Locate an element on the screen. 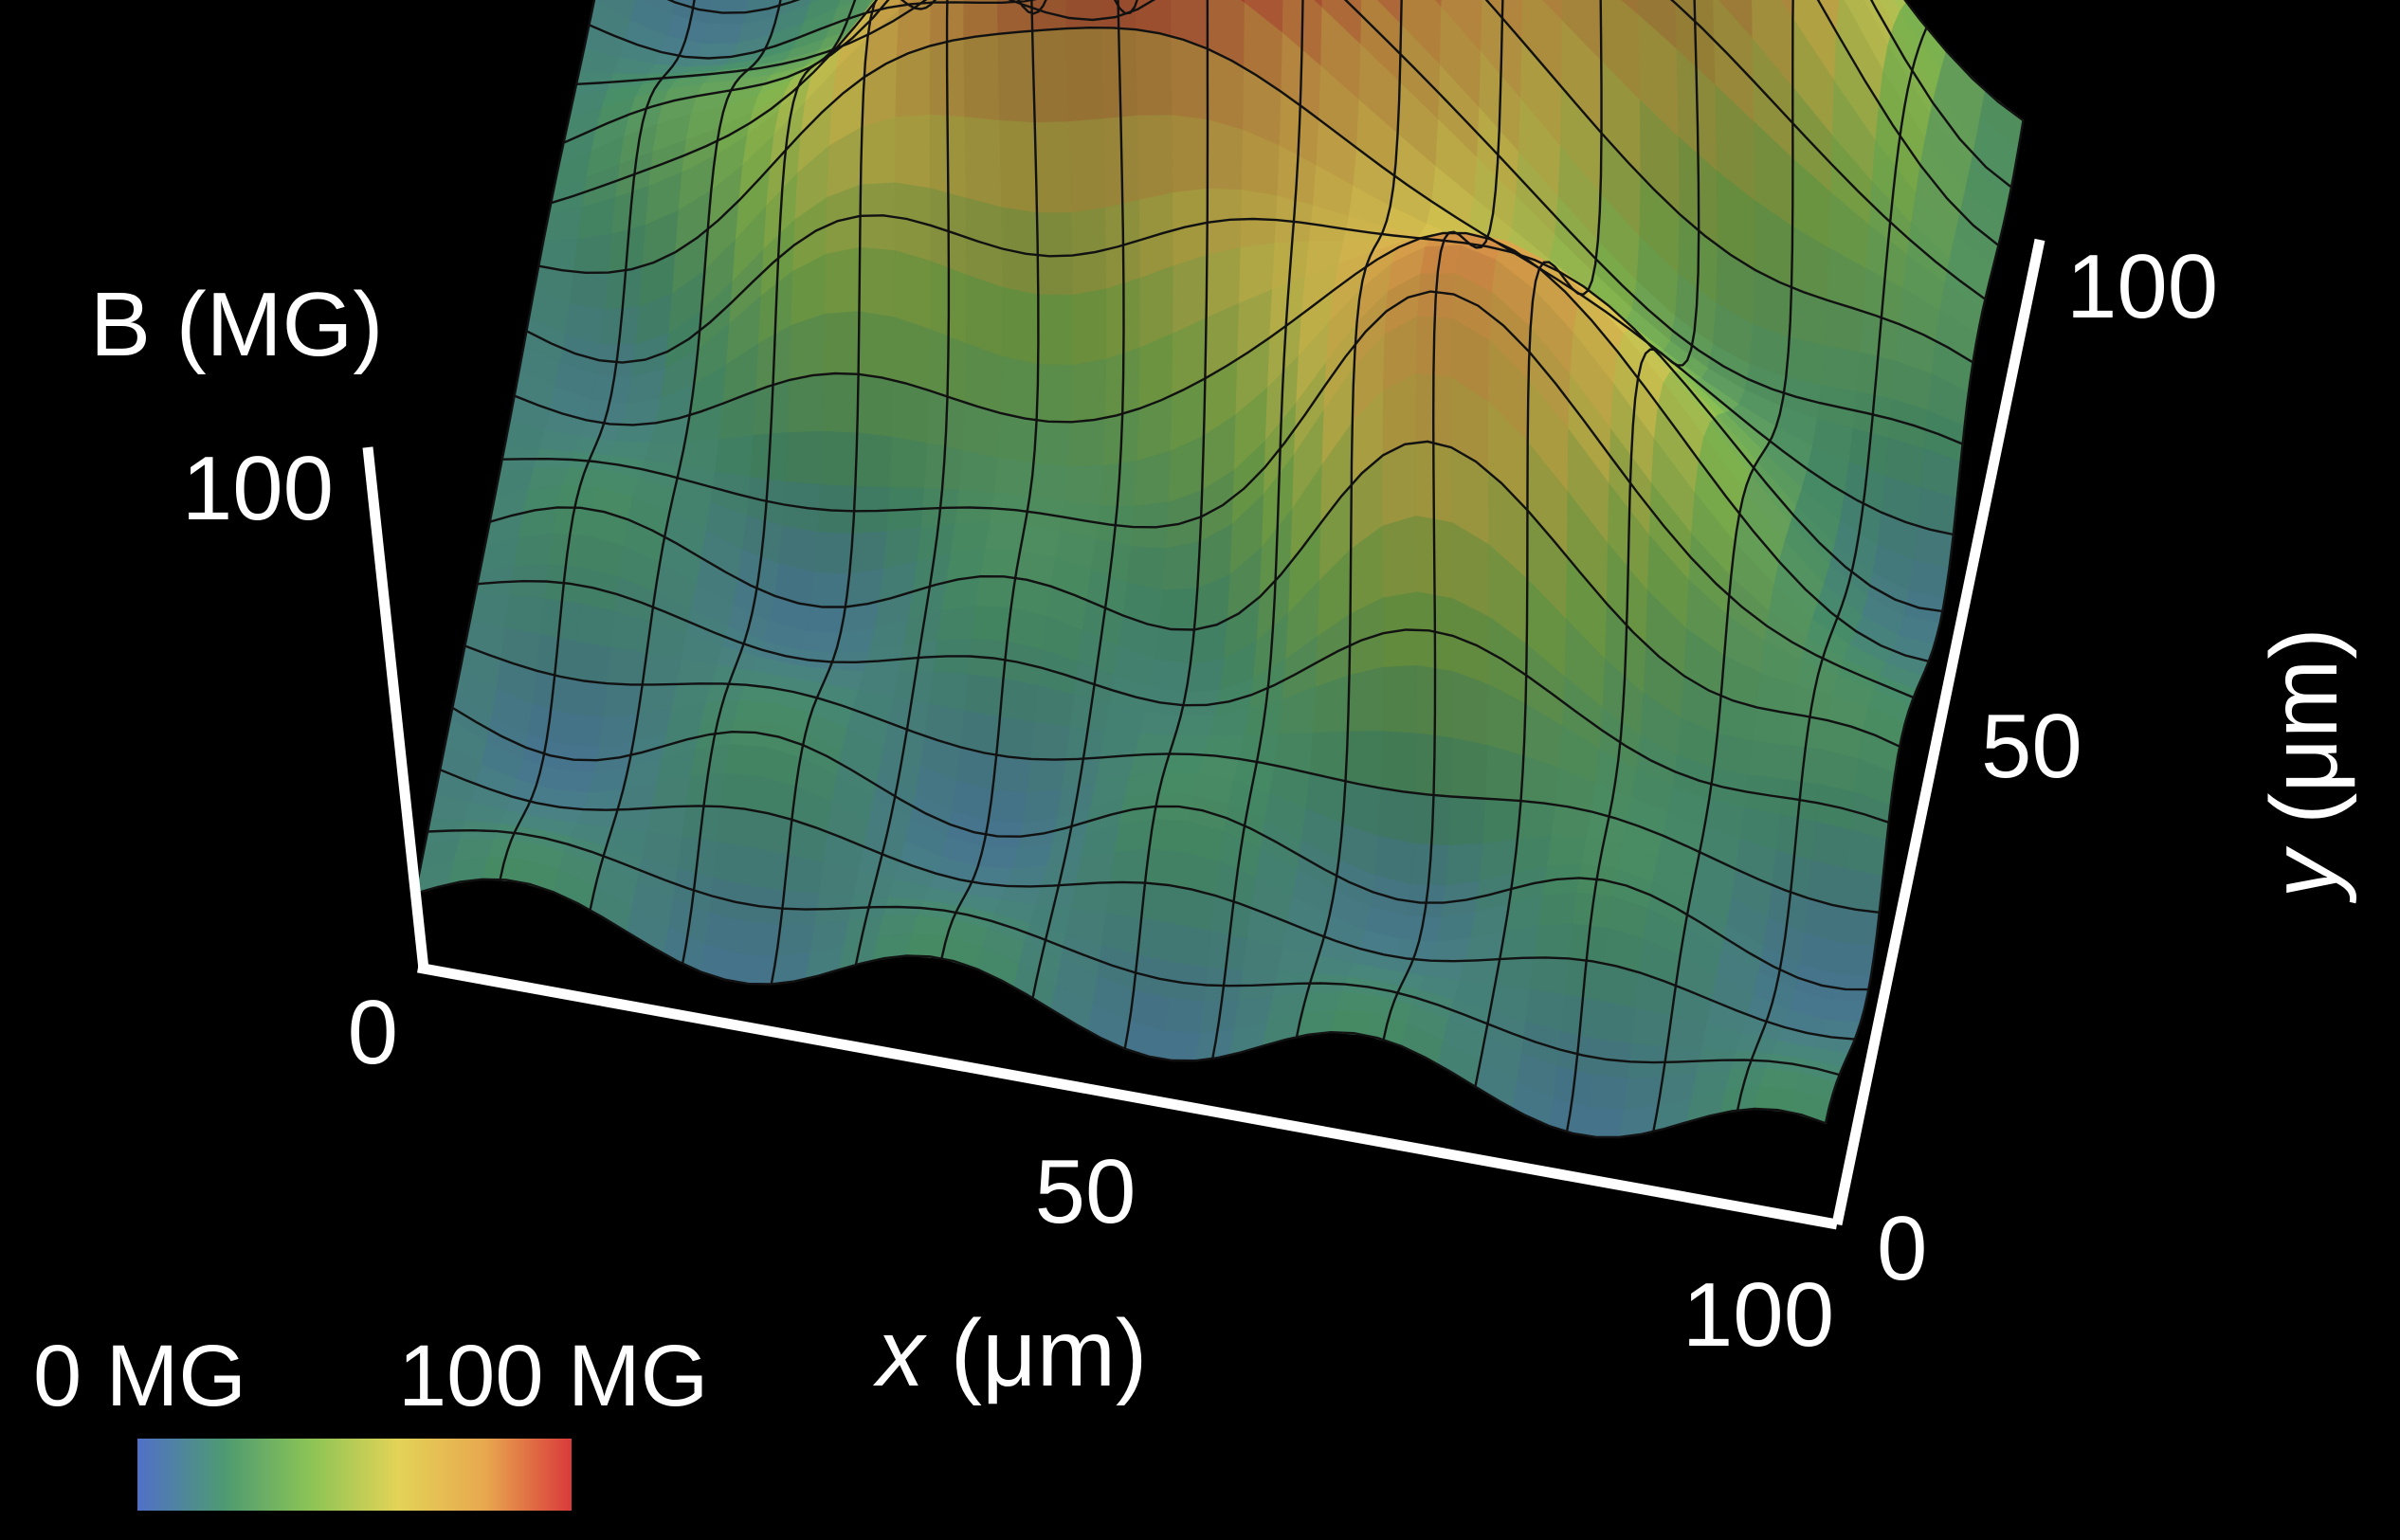 The height and width of the screenshot is (1540, 2400). y-tick-0: 0 is located at coordinates (1902, 1249).